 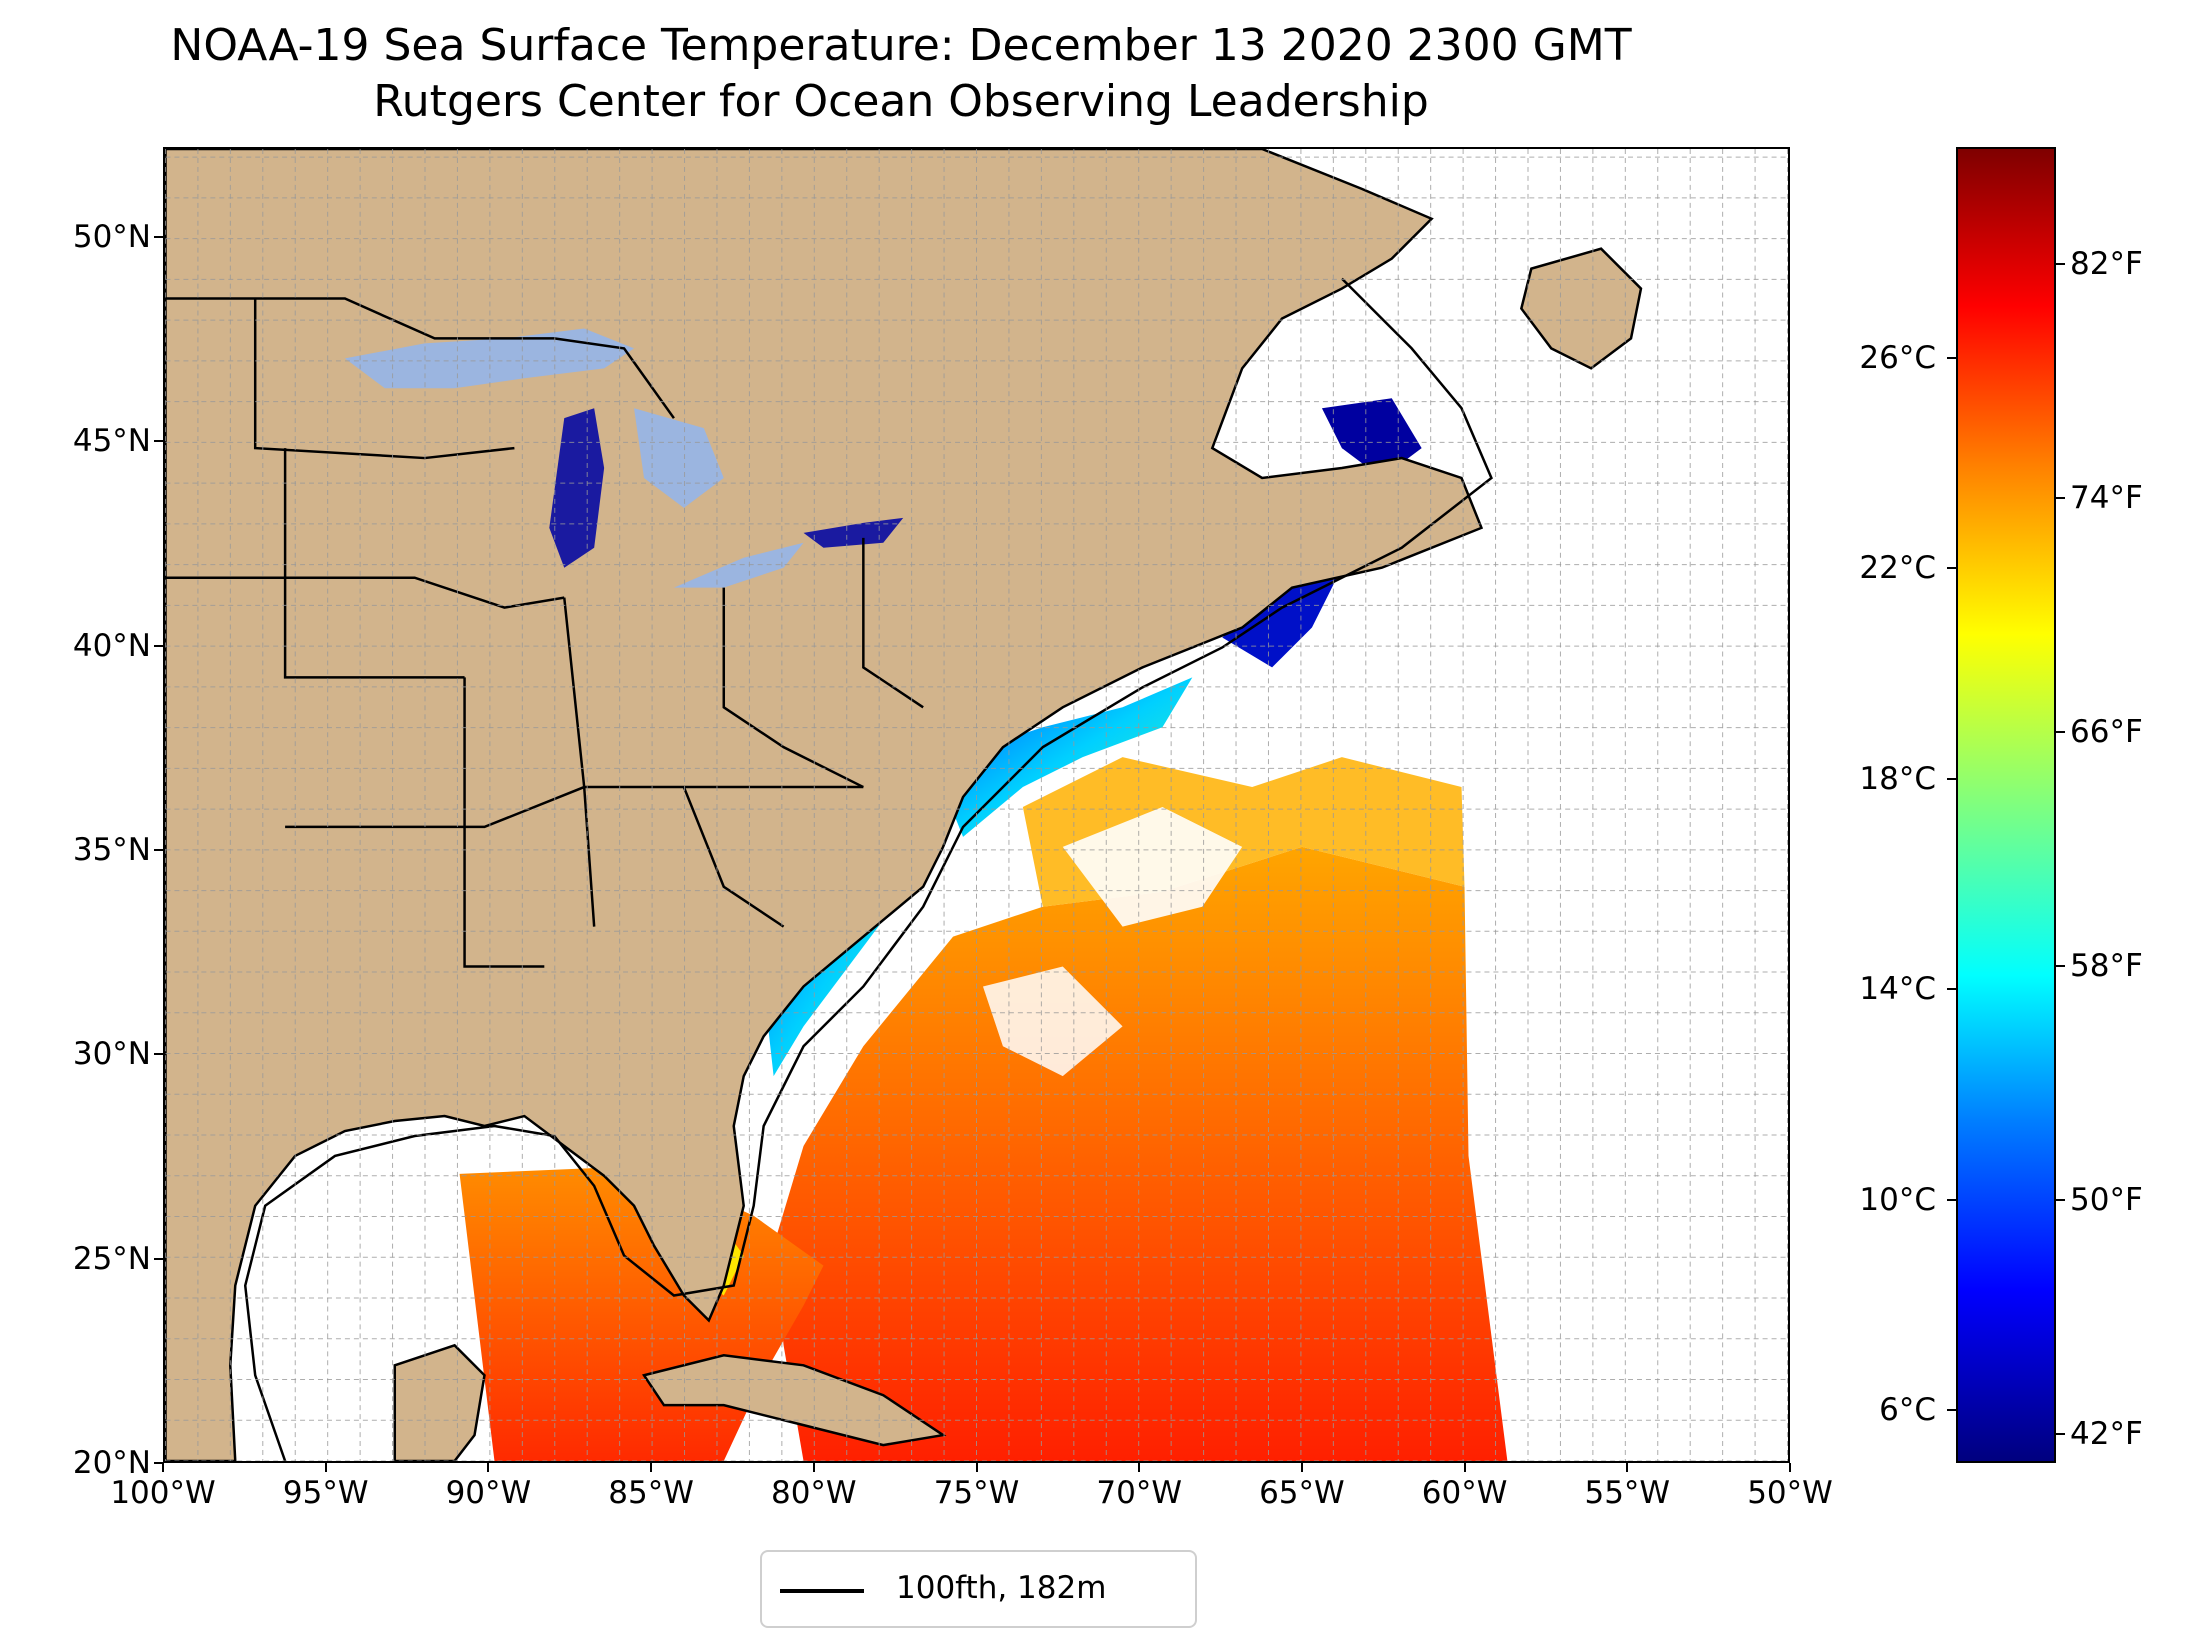 I want to click on lon-tick-label: 85°W, so click(x=651, y=1493).